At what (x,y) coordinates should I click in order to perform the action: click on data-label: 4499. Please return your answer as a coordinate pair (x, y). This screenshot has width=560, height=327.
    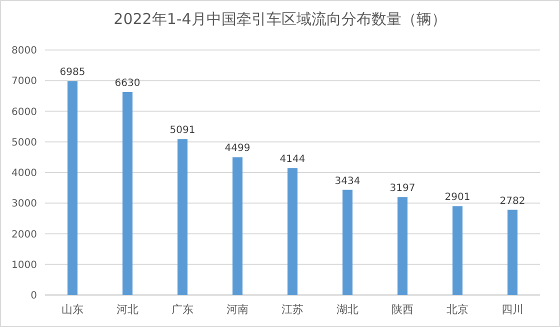
    Looking at the image, I should click on (237, 148).